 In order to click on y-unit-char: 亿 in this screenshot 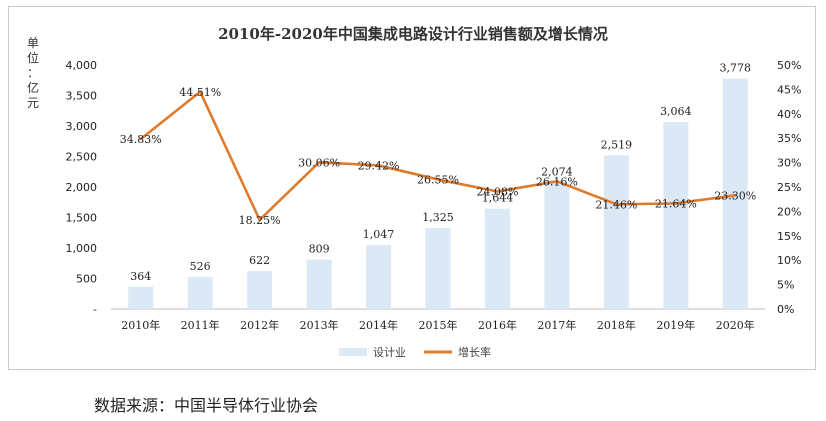, I will do `click(33, 87)`.